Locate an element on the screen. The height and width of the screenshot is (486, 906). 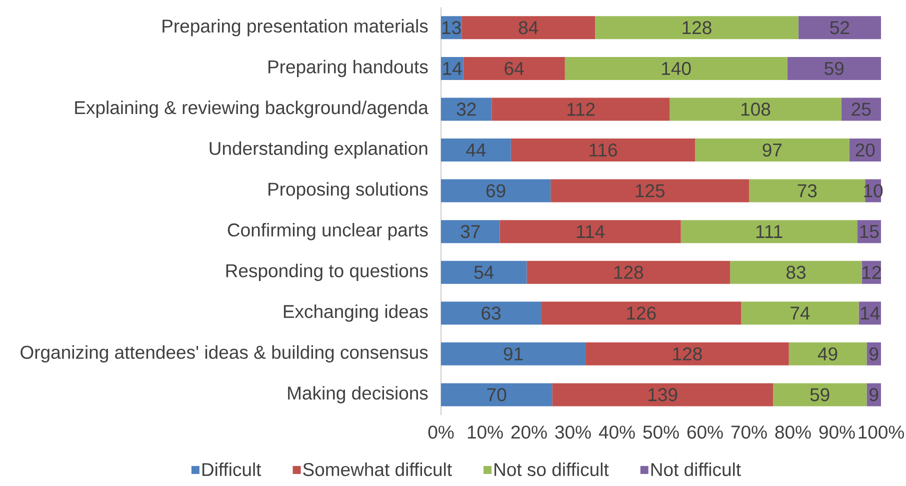
data-label: 12 is located at coordinates (871, 272).